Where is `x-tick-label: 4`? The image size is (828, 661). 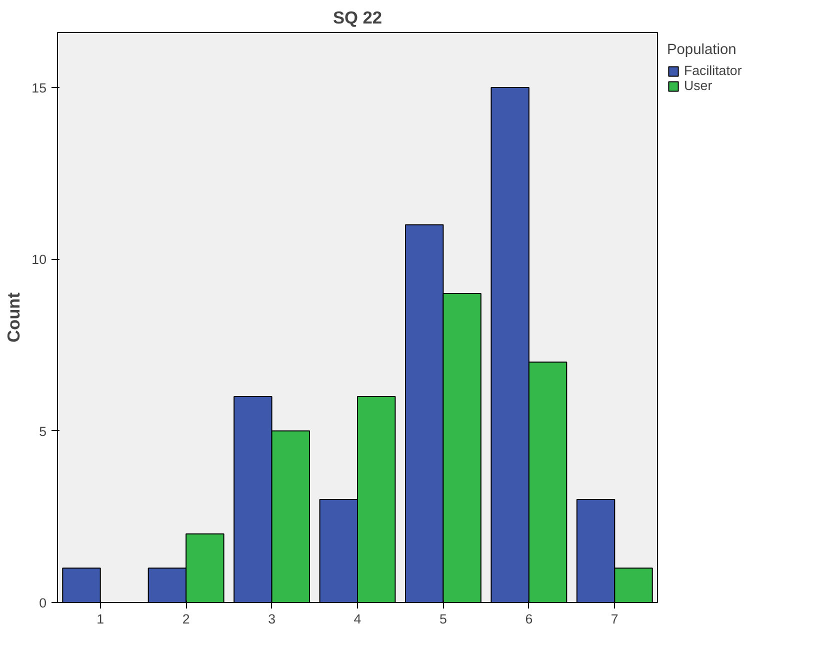
x-tick-label: 4 is located at coordinates (358, 619).